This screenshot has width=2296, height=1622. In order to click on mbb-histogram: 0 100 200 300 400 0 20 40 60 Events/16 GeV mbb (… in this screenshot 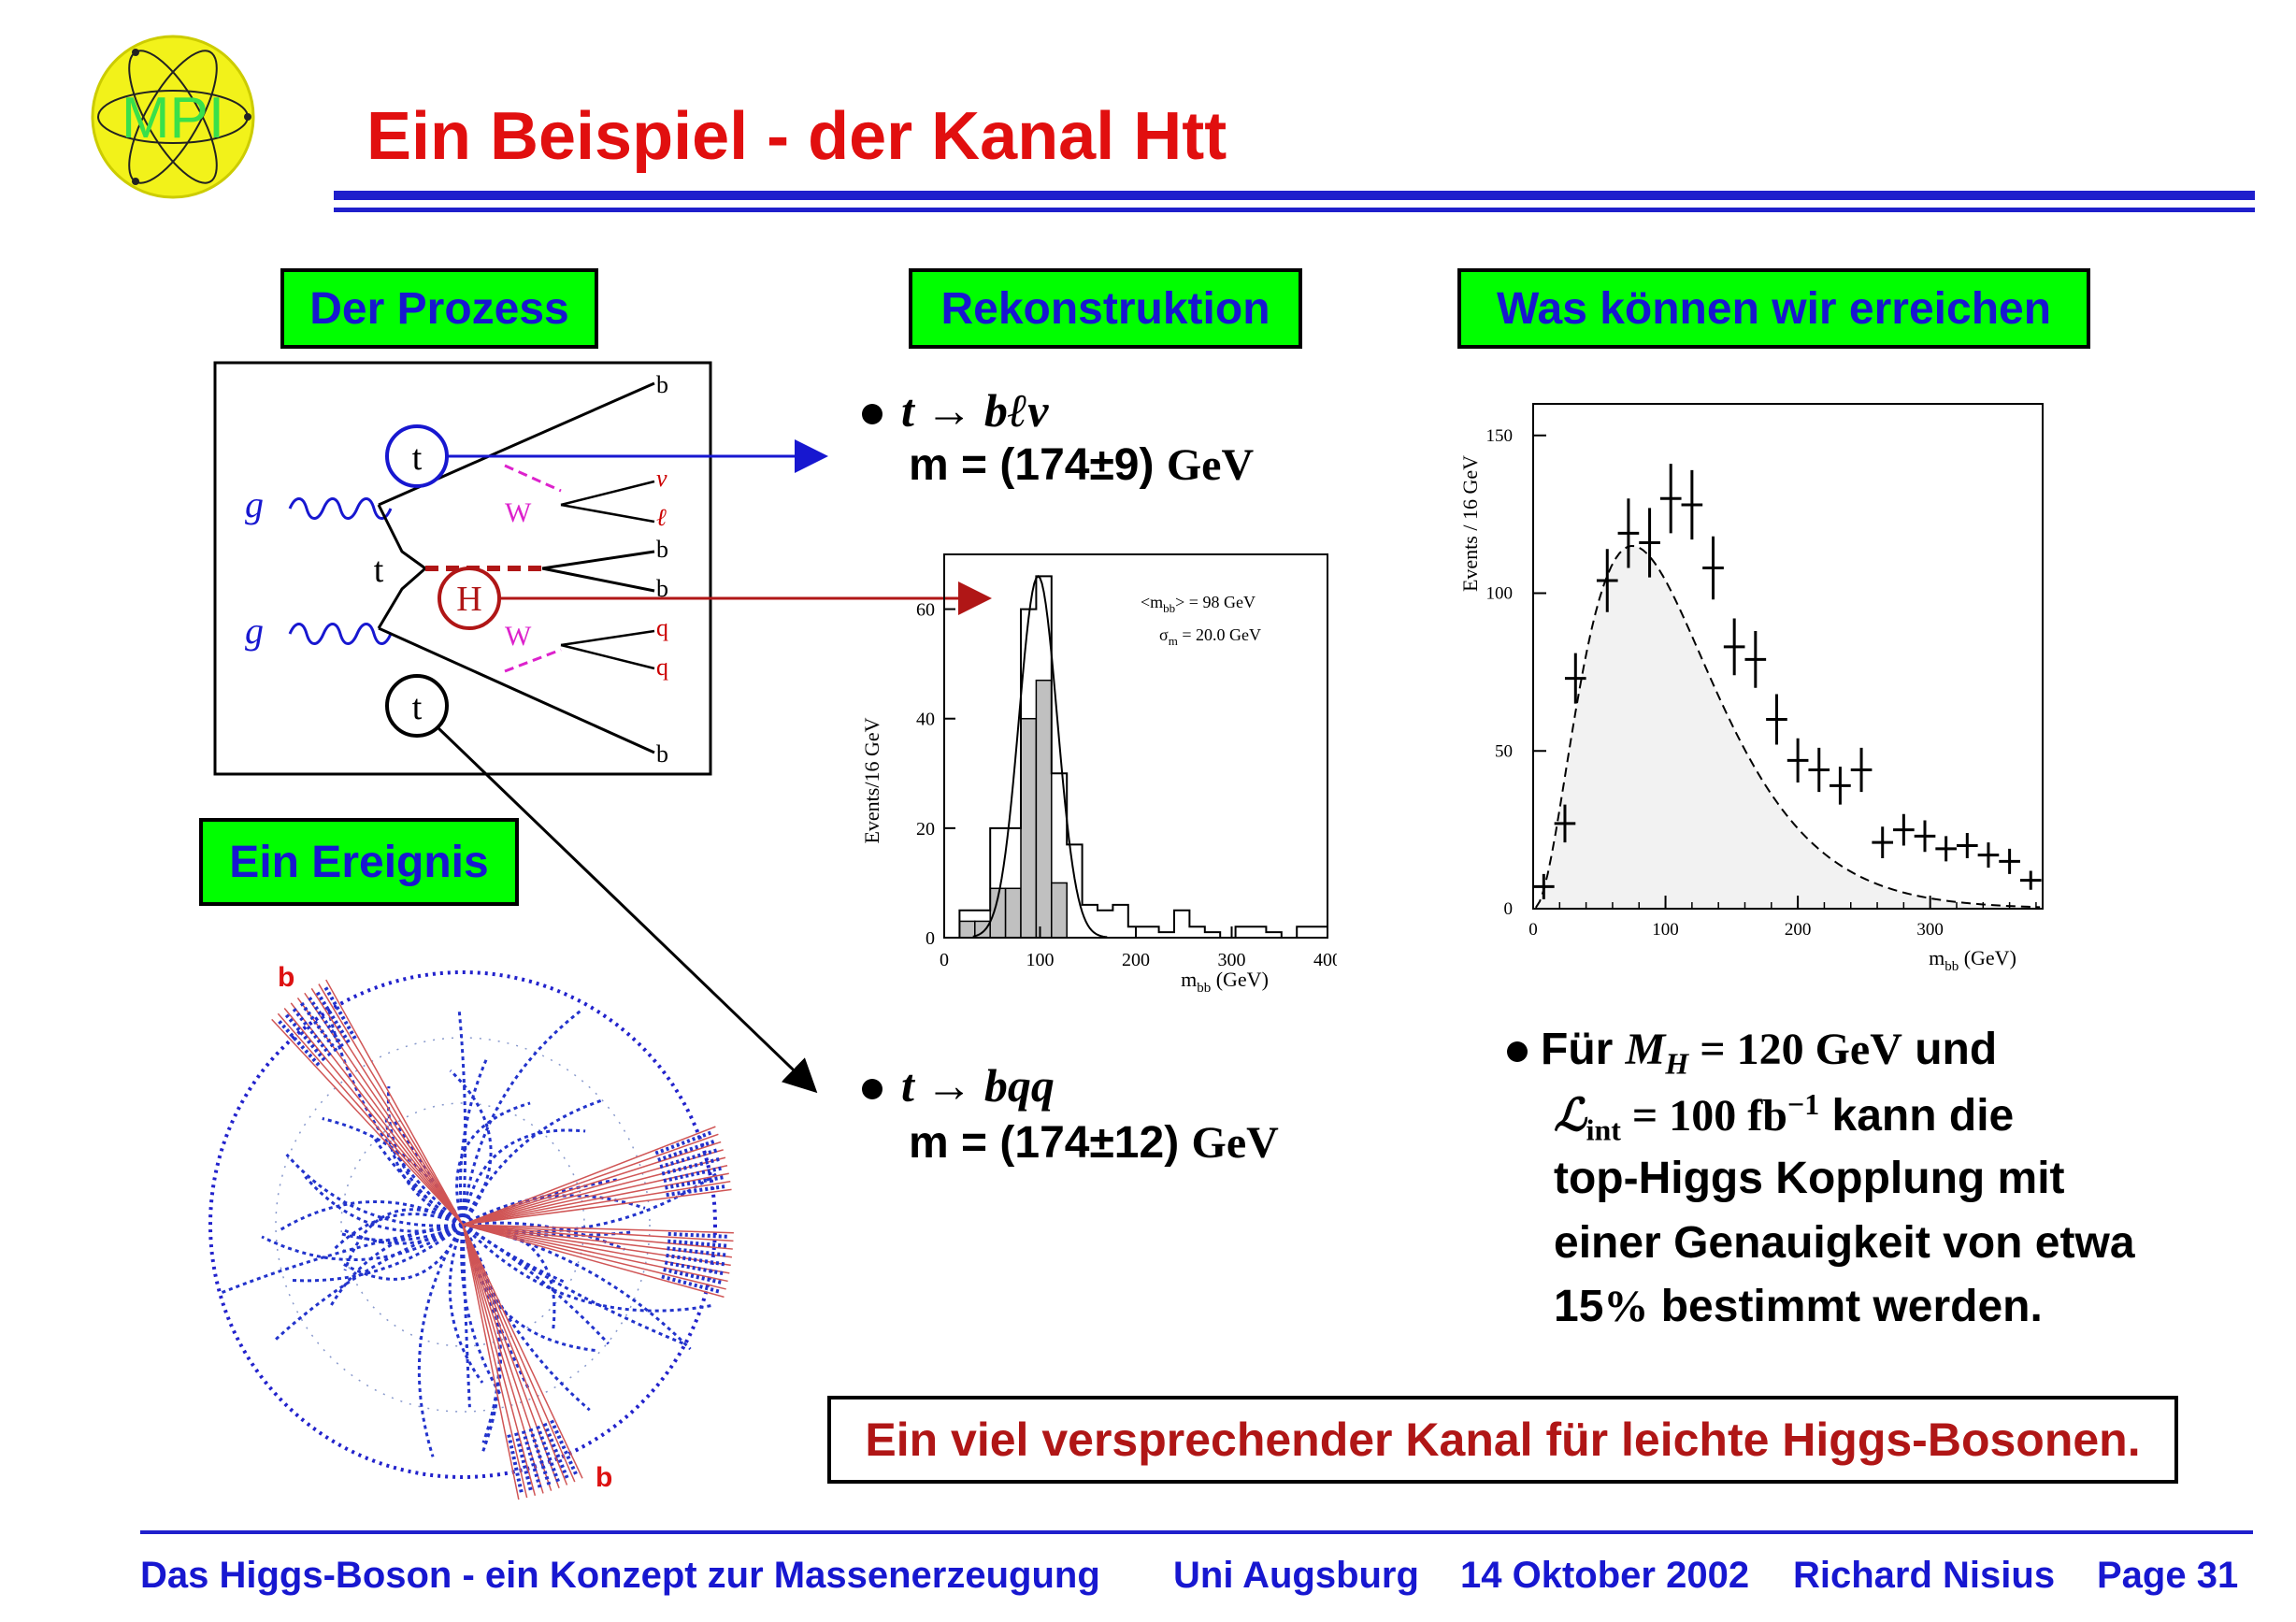, I will do `click(1098, 774)`.